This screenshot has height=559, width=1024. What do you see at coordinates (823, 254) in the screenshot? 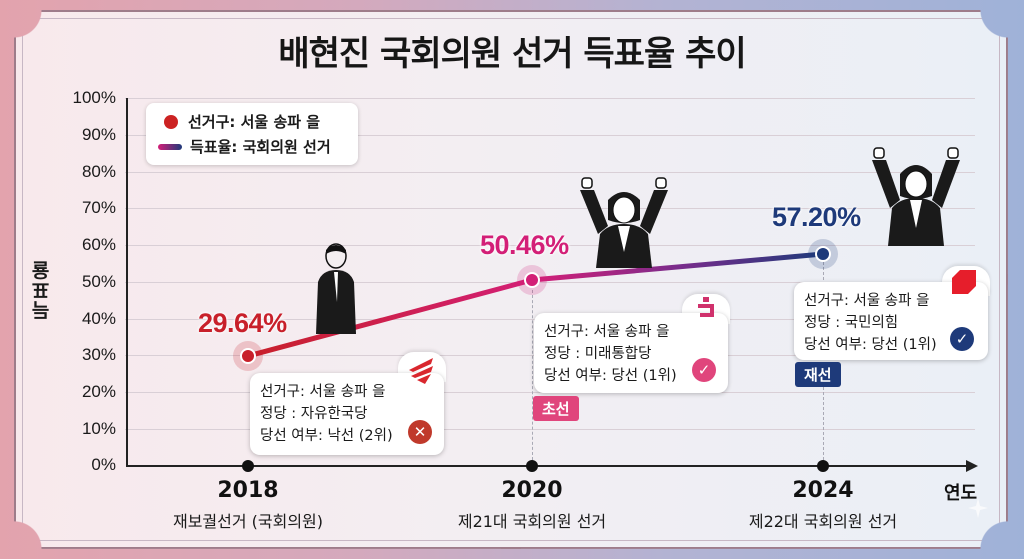
I see `data-point-2024` at bounding box center [823, 254].